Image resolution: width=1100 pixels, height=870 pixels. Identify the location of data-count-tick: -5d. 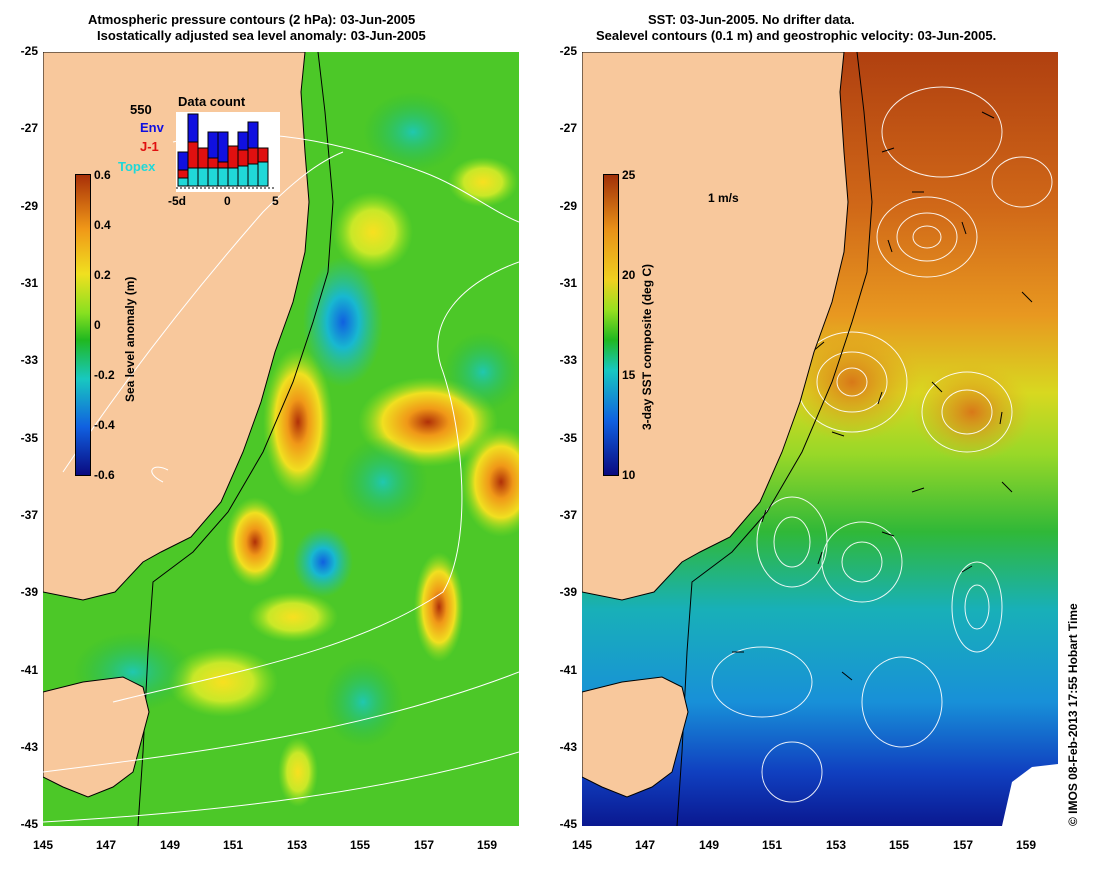
(177, 201).